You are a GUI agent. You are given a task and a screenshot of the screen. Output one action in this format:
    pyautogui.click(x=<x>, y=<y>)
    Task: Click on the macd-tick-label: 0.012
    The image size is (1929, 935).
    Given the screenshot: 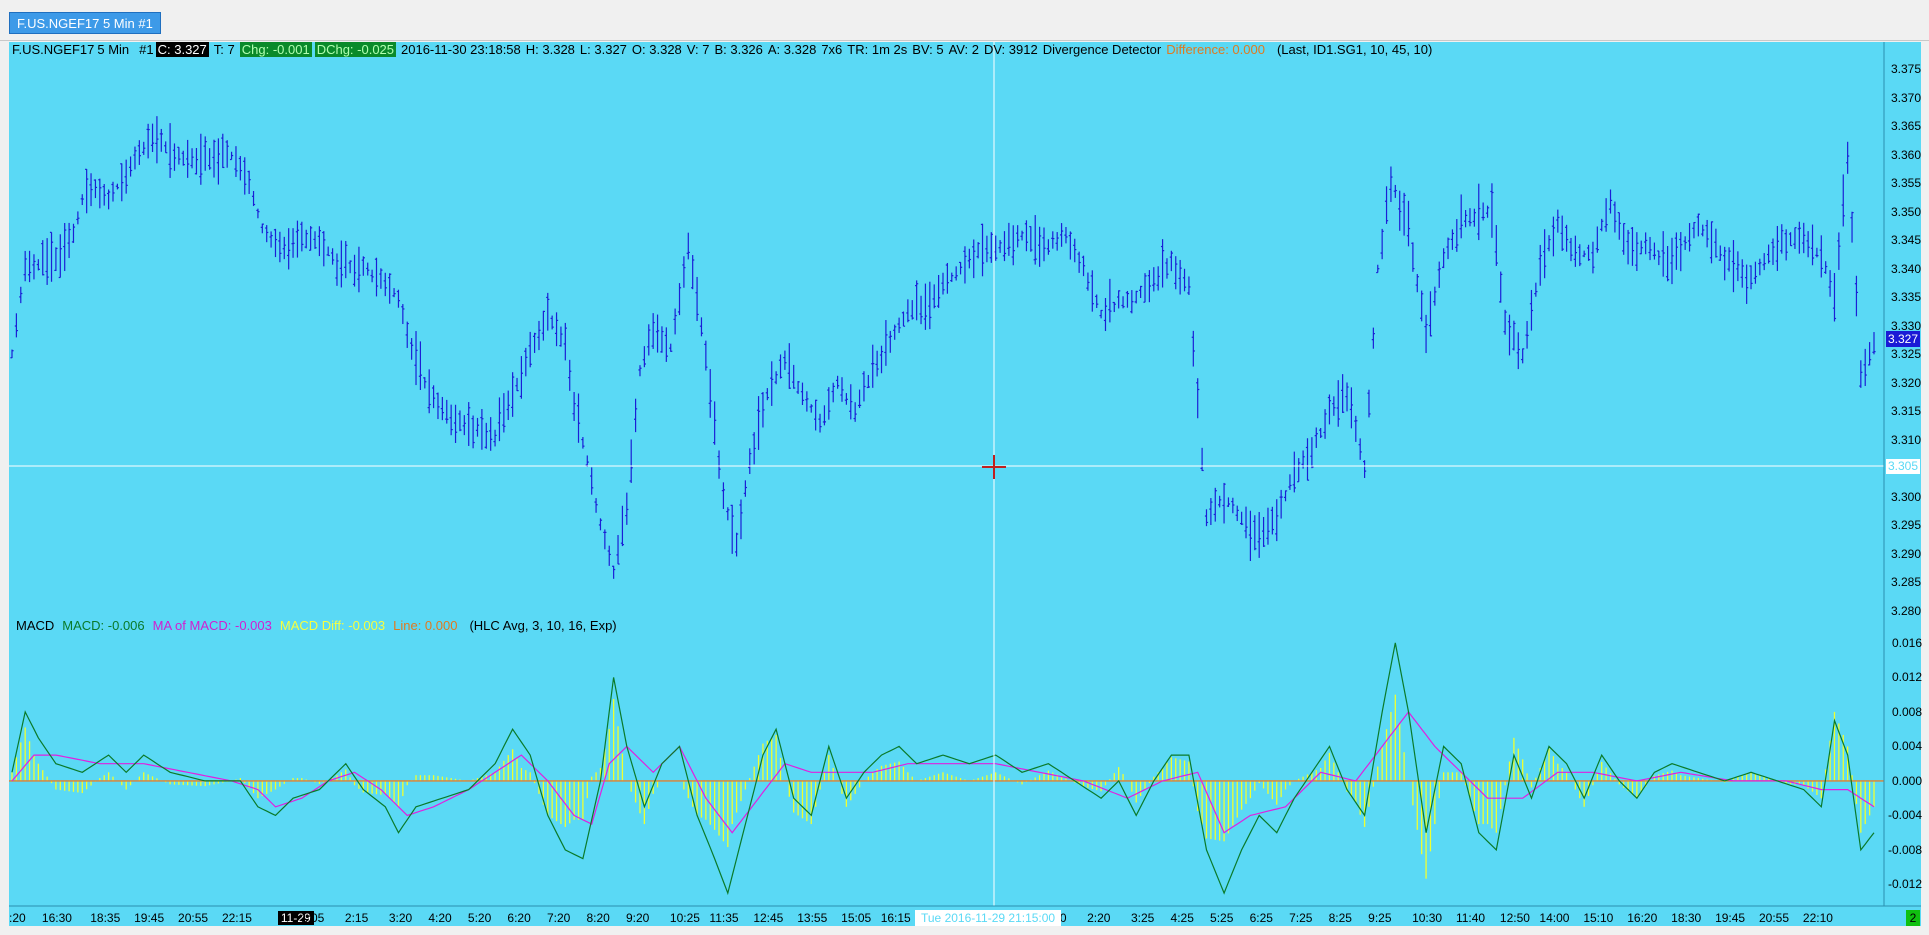 What is the action you would take?
    pyautogui.click(x=1907, y=677)
    